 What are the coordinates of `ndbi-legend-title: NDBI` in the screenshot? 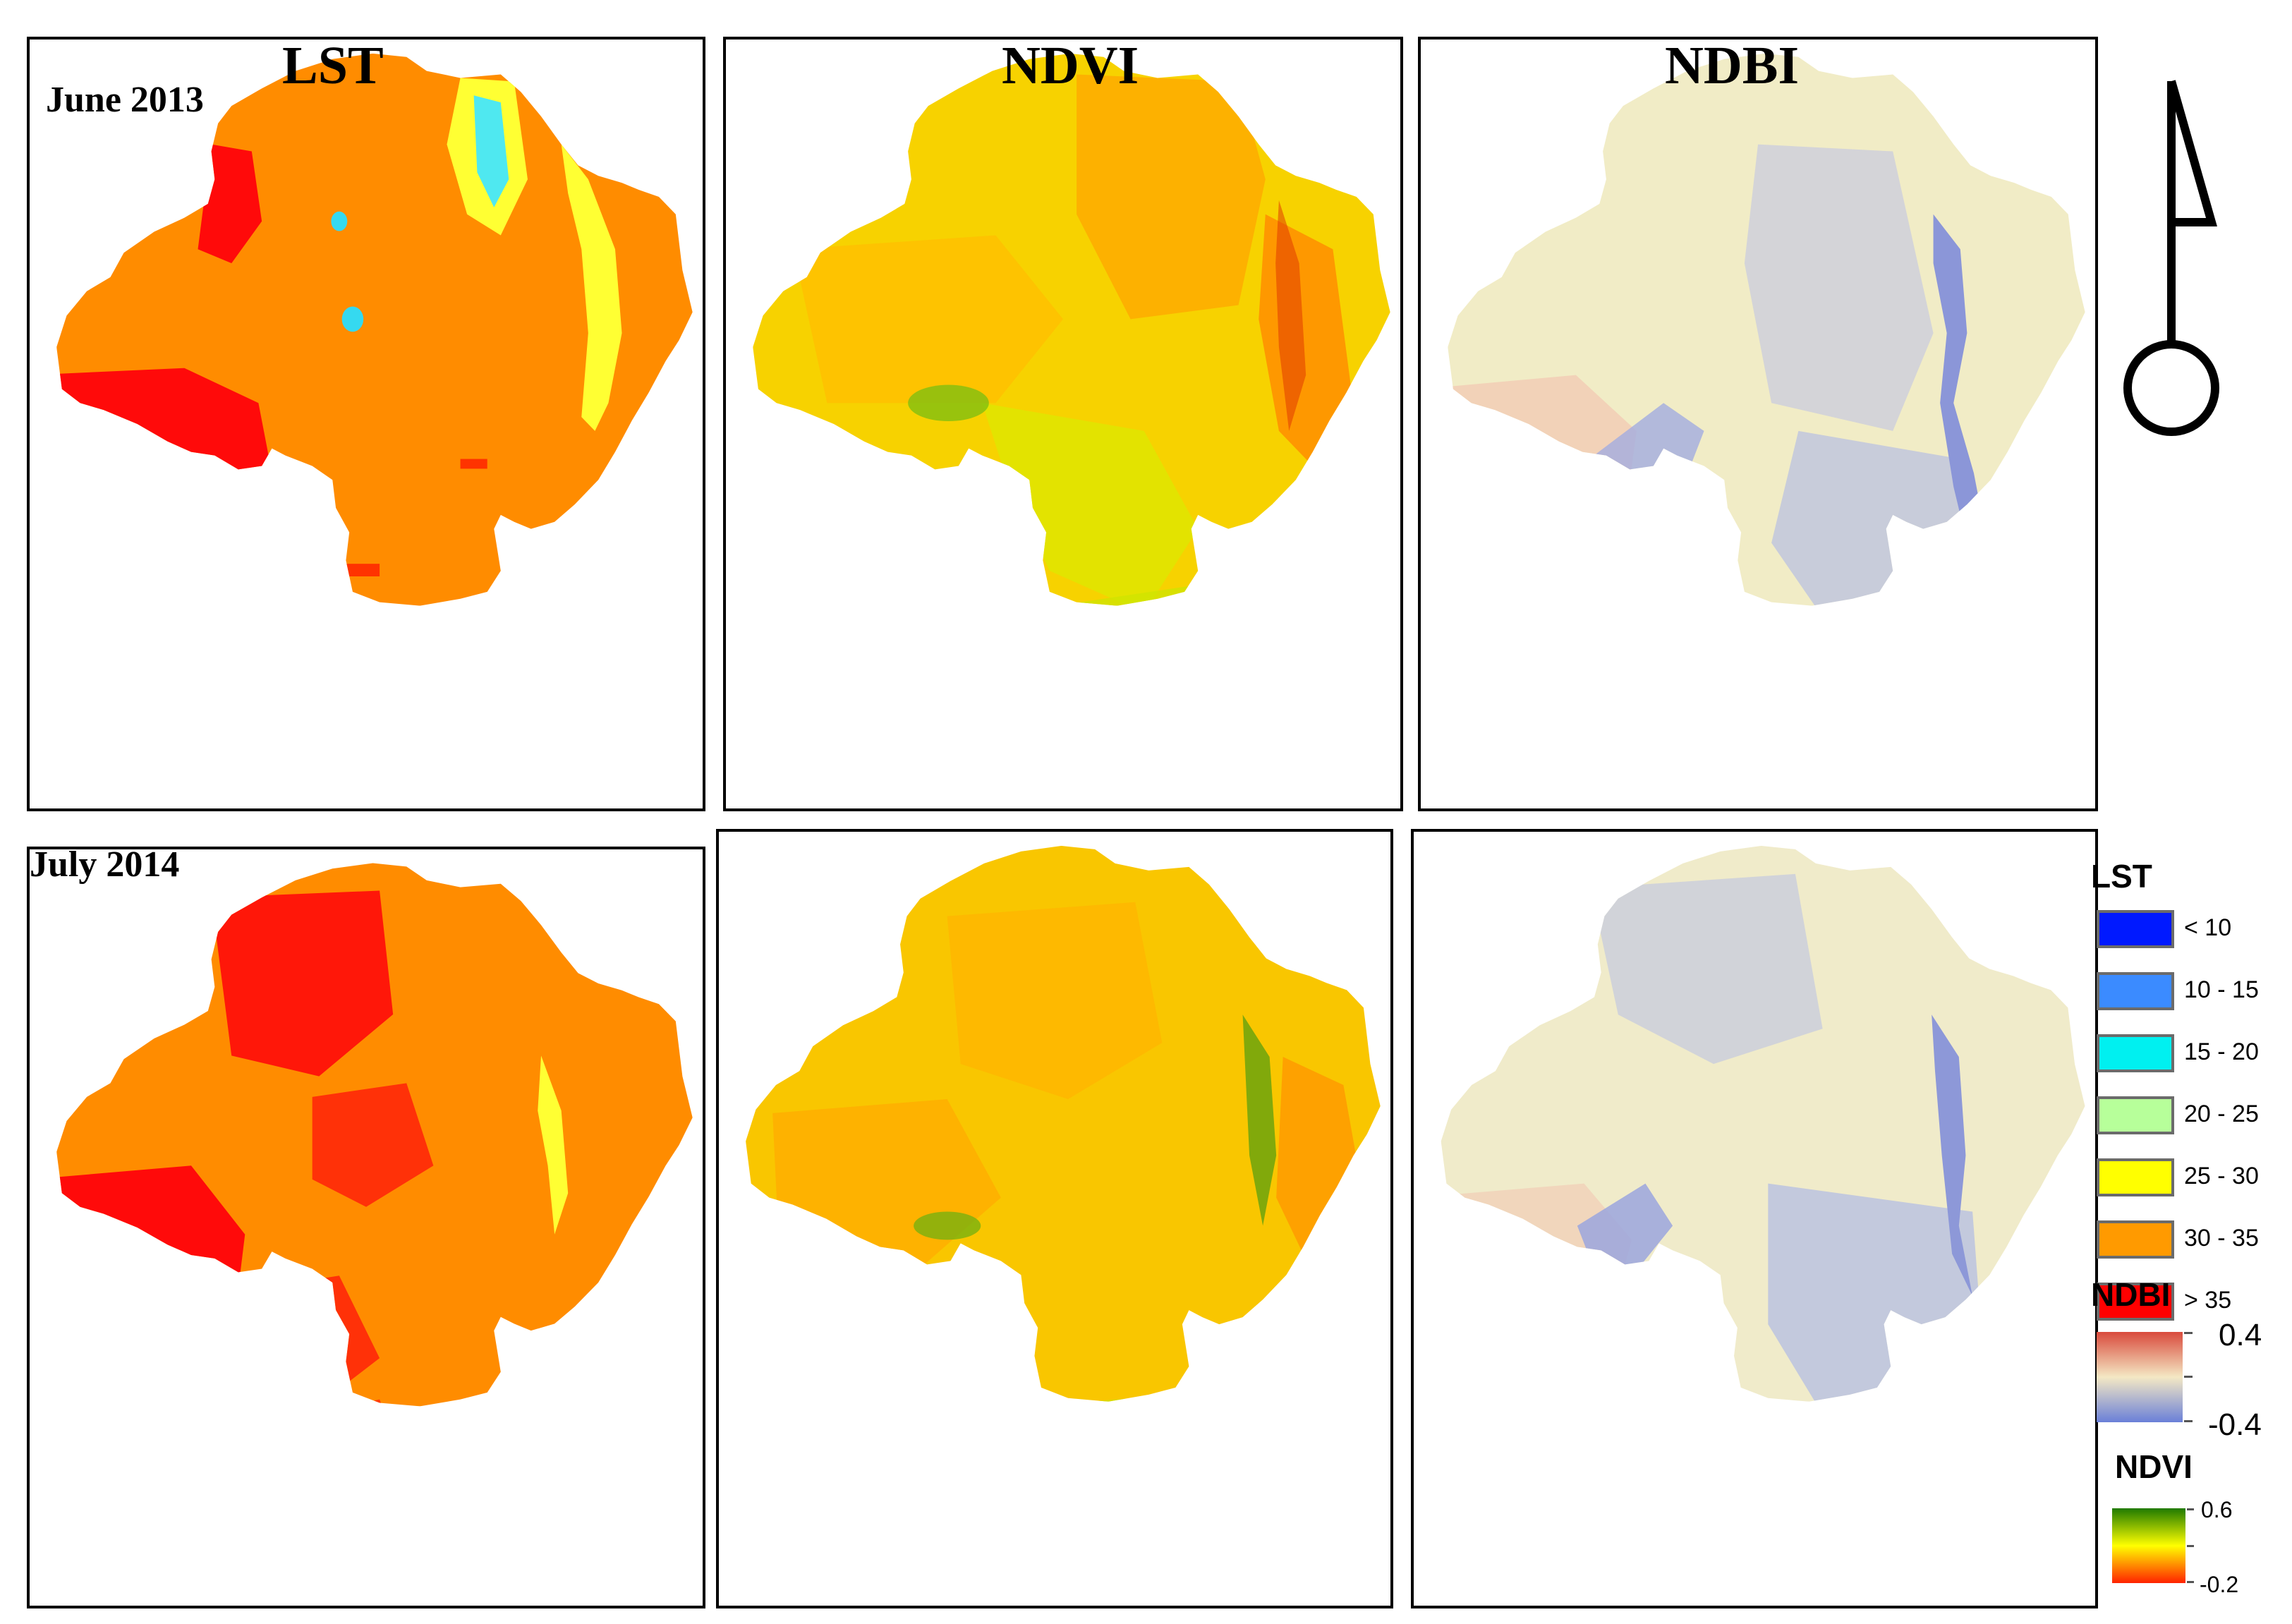 It's located at (2131, 1294).